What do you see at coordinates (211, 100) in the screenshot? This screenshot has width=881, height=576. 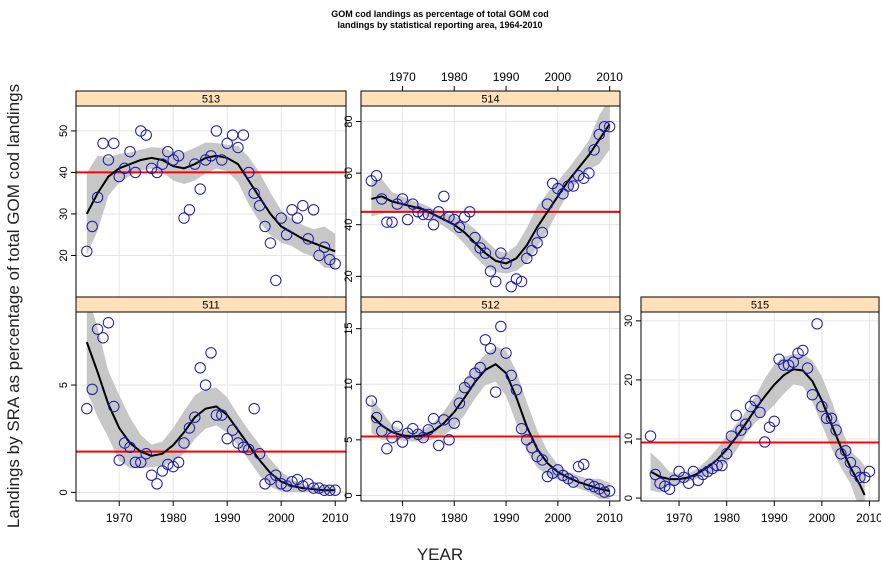 I see `strip-label-513: 513` at bounding box center [211, 100].